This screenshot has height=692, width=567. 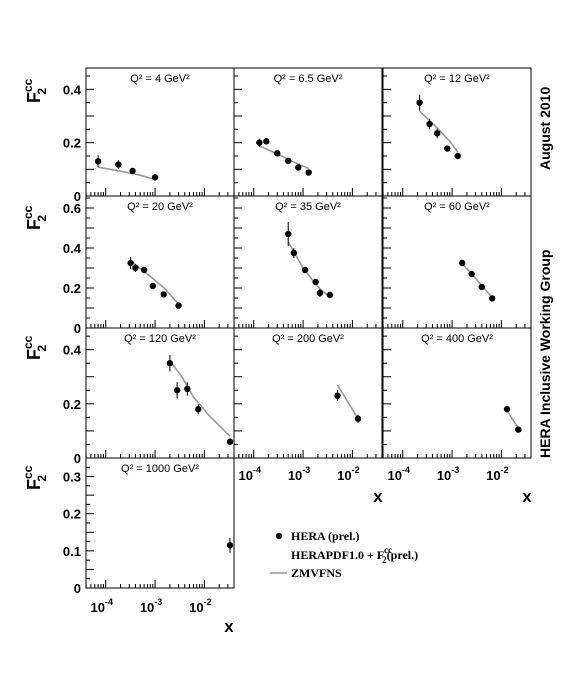 I want to click on panel-q2-400: Q² = 400 GeV², so click(x=457, y=393).